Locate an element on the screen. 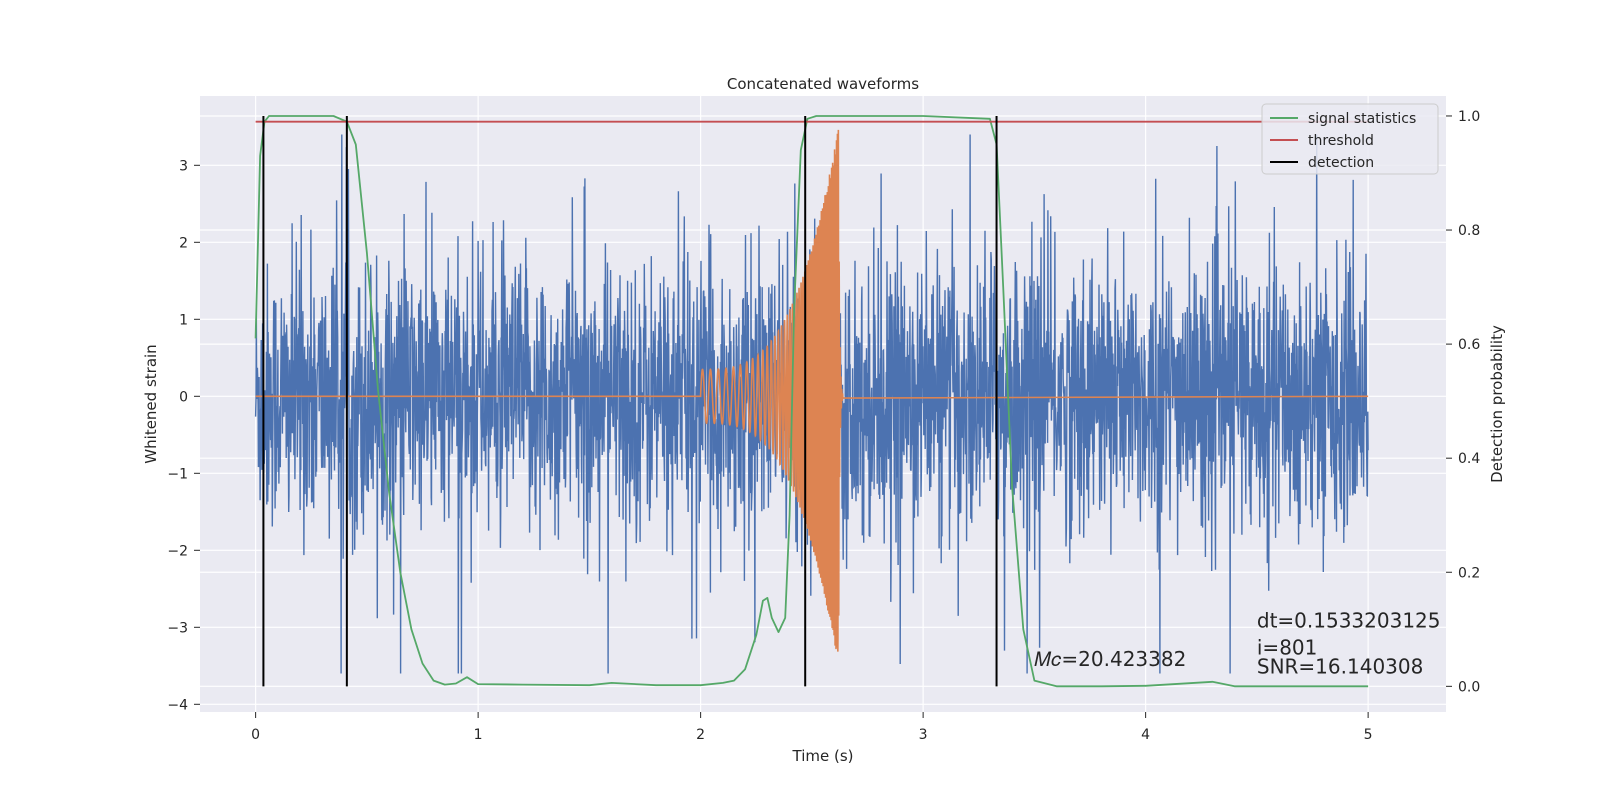 This screenshot has width=1600, height=800. y2-tick-label: 0.2 is located at coordinates (1469, 573).